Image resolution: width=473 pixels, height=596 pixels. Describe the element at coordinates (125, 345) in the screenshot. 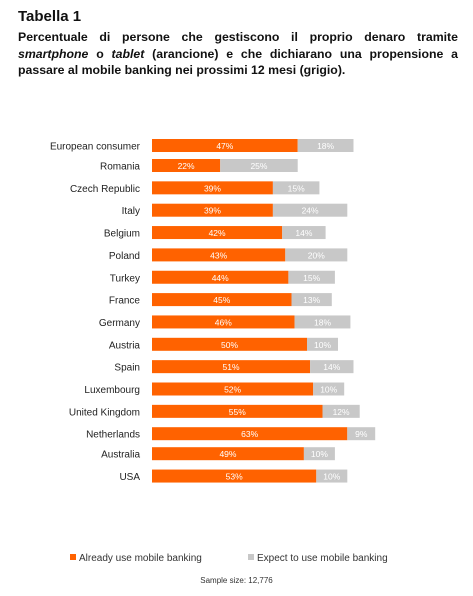

I see `category-label-austria: Austria` at that location.